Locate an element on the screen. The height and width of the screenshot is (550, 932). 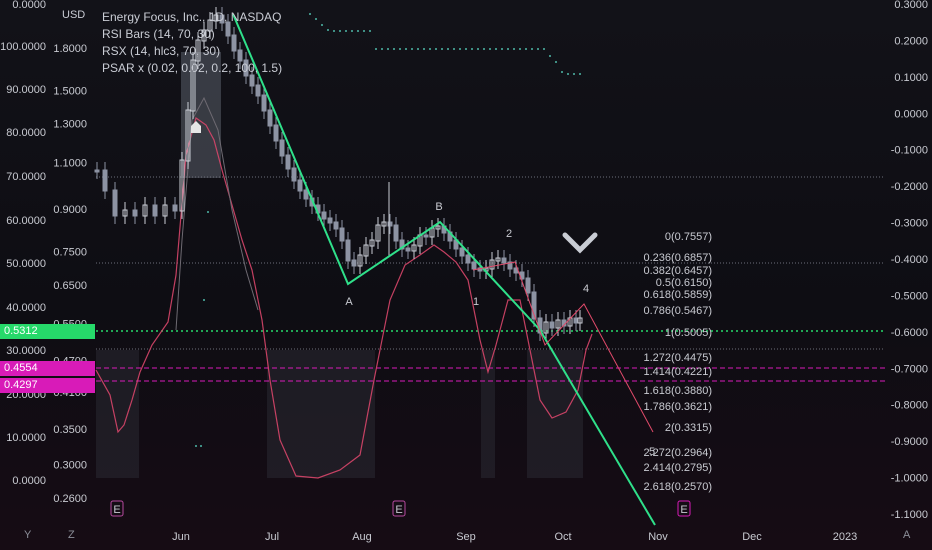
right-axis-tick-5: -0.2000 is located at coordinates (909, 187).